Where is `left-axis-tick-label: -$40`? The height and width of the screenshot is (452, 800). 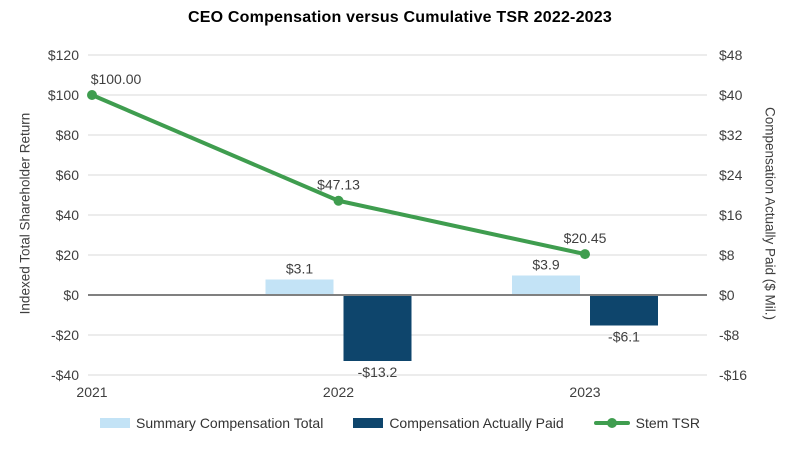
left-axis-tick-label: -$40 is located at coordinates (65, 375).